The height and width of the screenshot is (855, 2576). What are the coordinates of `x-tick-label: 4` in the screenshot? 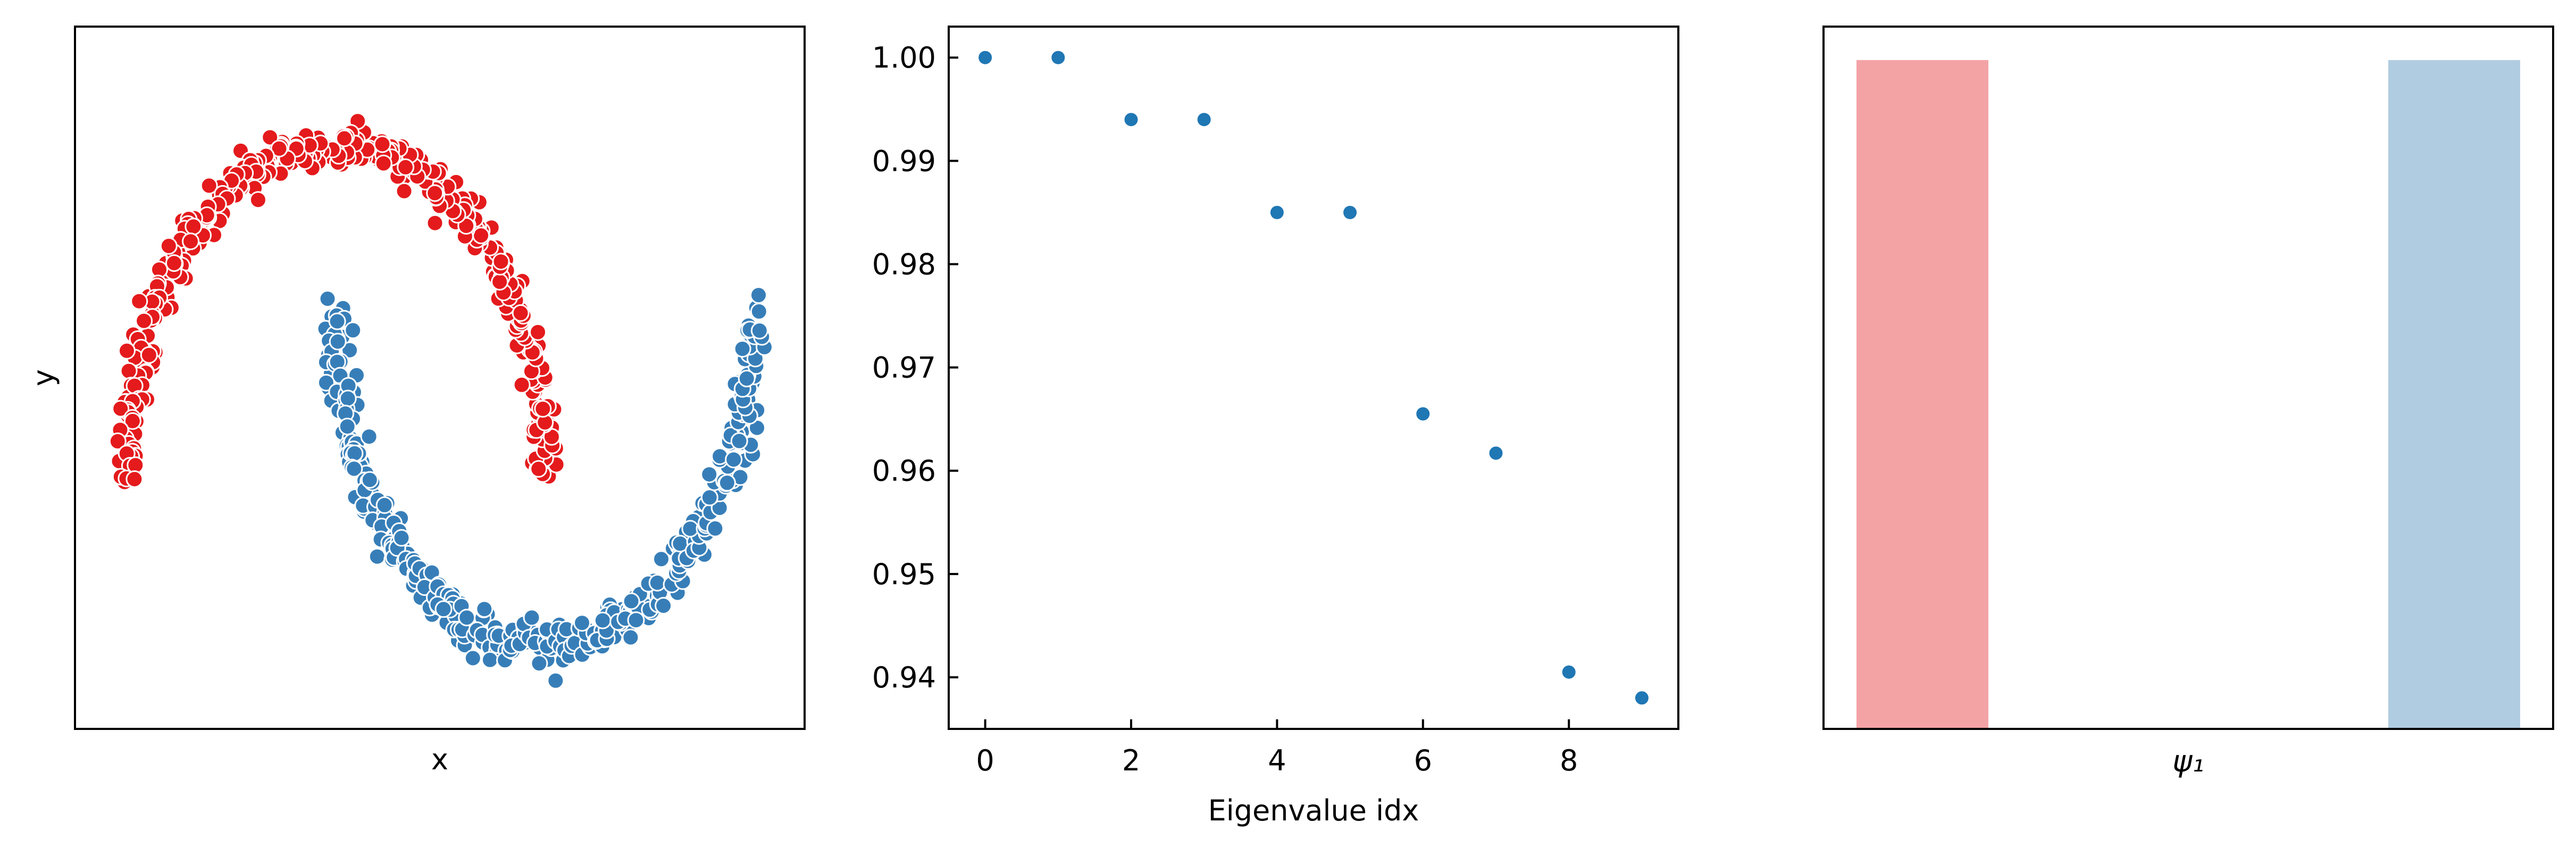 It's located at (1277, 761).